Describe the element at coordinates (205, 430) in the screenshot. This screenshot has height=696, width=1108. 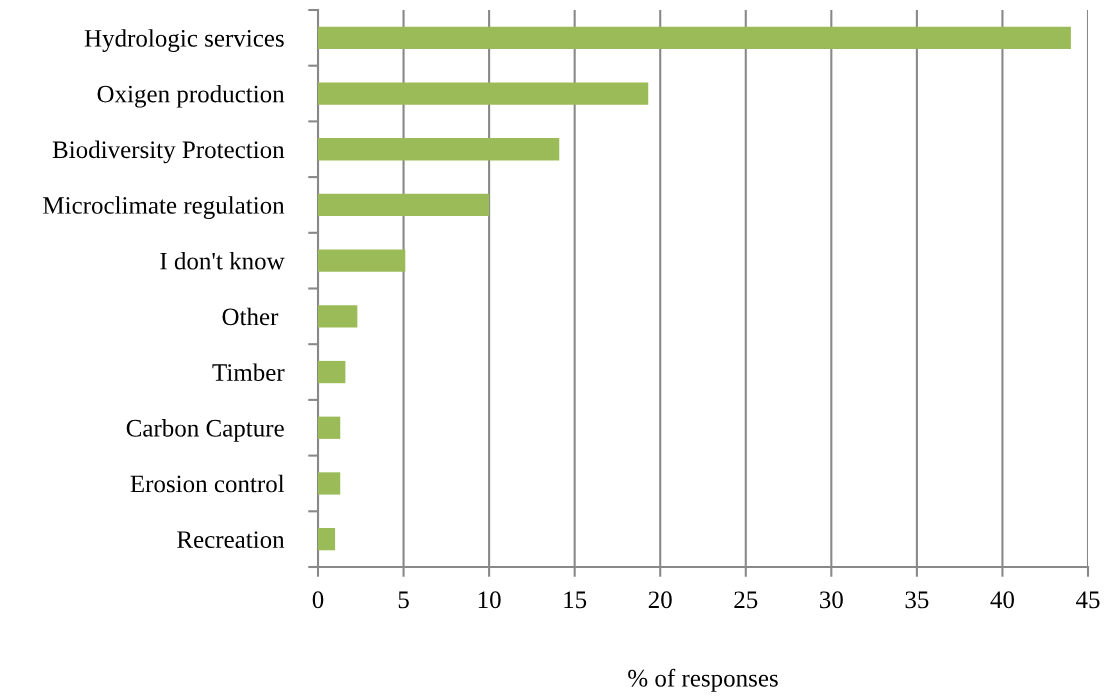
I see `y-tick-label: Carbon Capture` at that location.